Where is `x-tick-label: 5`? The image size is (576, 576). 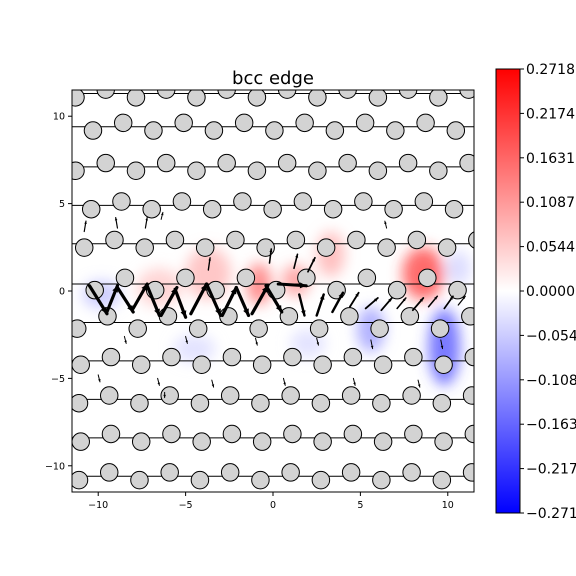
x-tick-label: 5 is located at coordinates (360, 505).